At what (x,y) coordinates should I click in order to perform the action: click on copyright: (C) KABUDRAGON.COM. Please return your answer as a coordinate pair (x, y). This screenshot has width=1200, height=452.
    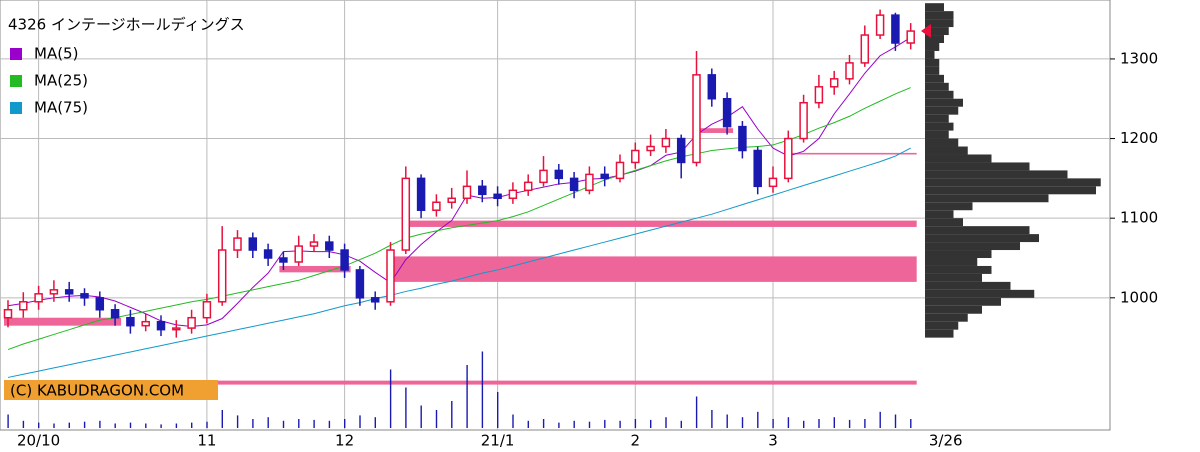
    Looking at the image, I should click on (97, 391).